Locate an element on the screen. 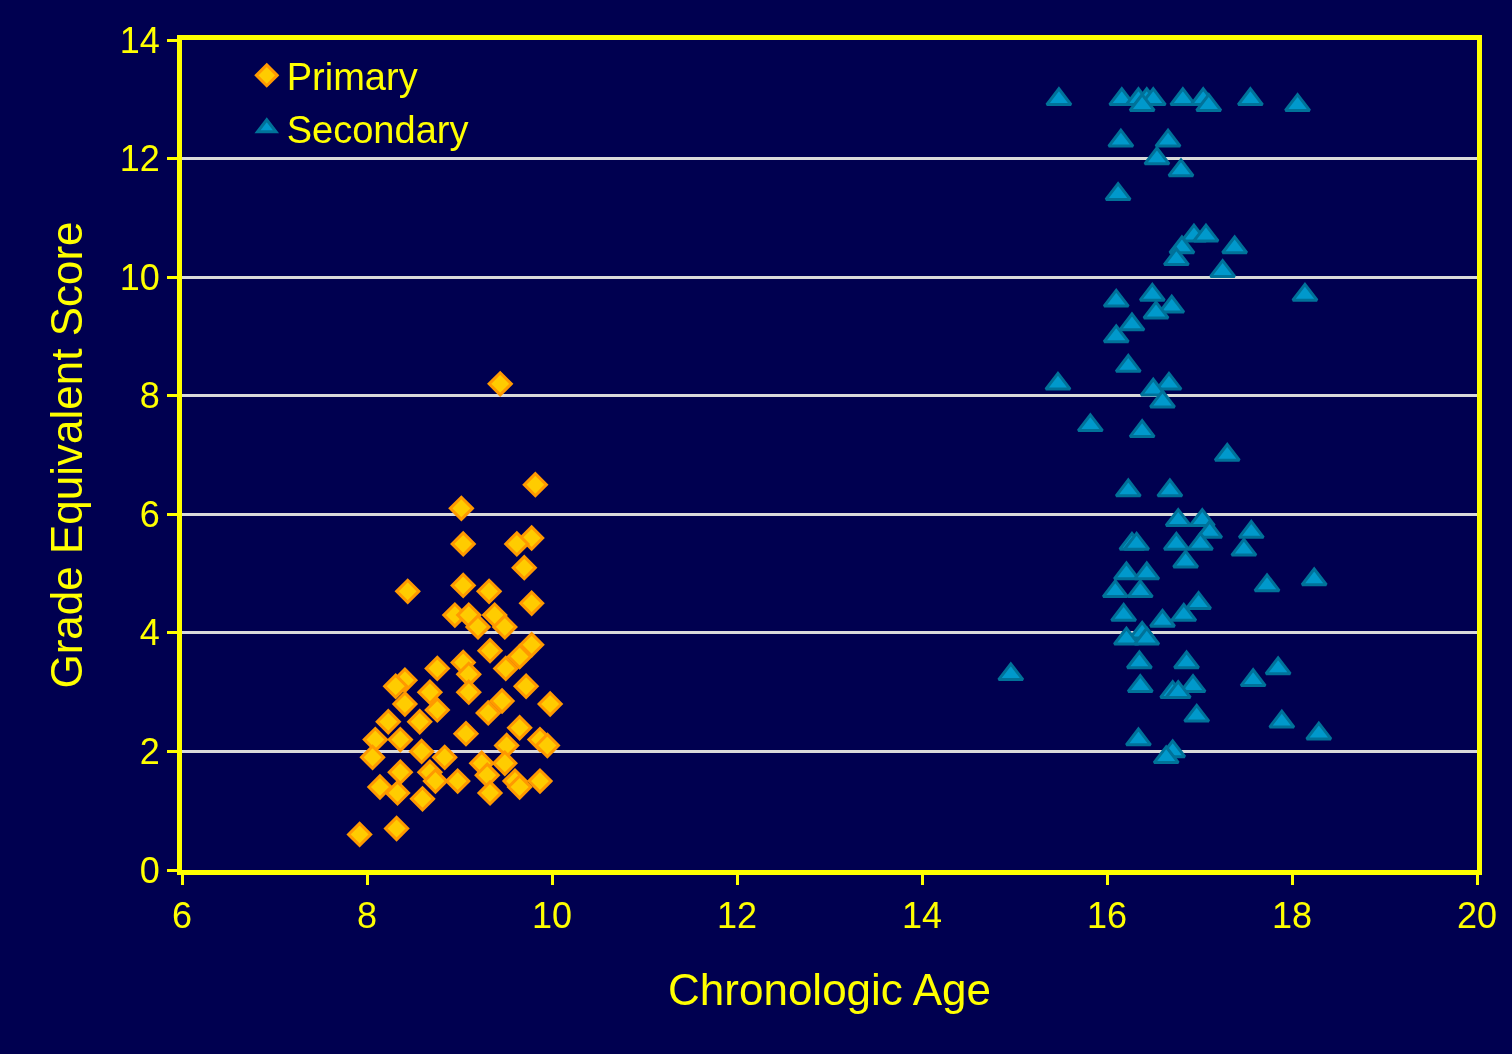  y-tick-label: 14 is located at coordinates (139, 40).